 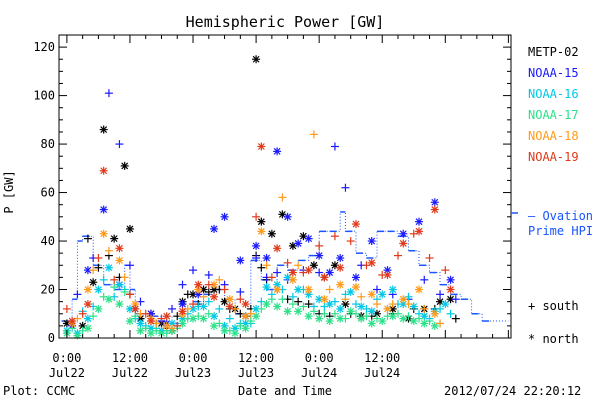 What do you see at coordinates (39, 391) in the screenshot?
I see `footer-plot-credit: Plot: CCMC` at bounding box center [39, 391].